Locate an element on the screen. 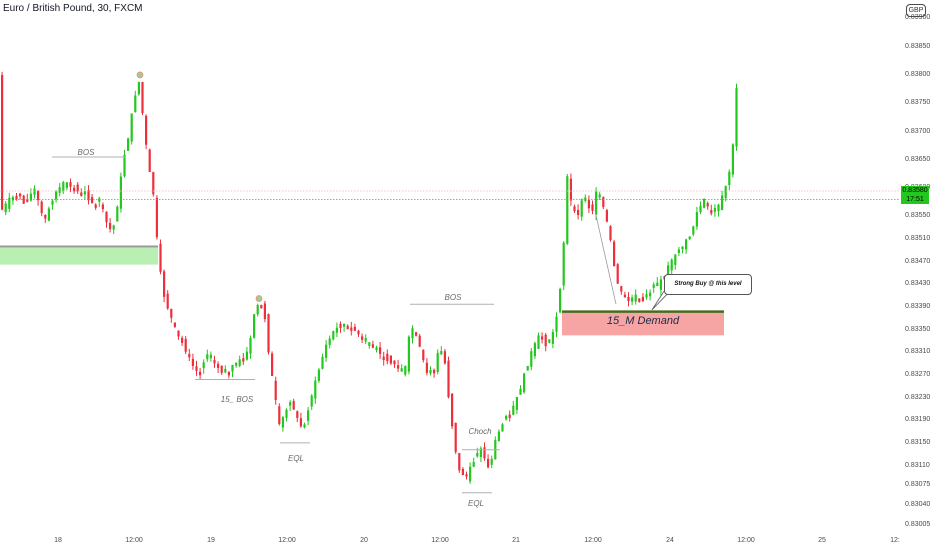 This screenshot has width=932, height=550. time-tick-label: 19 is located at coordinates (211, 540).